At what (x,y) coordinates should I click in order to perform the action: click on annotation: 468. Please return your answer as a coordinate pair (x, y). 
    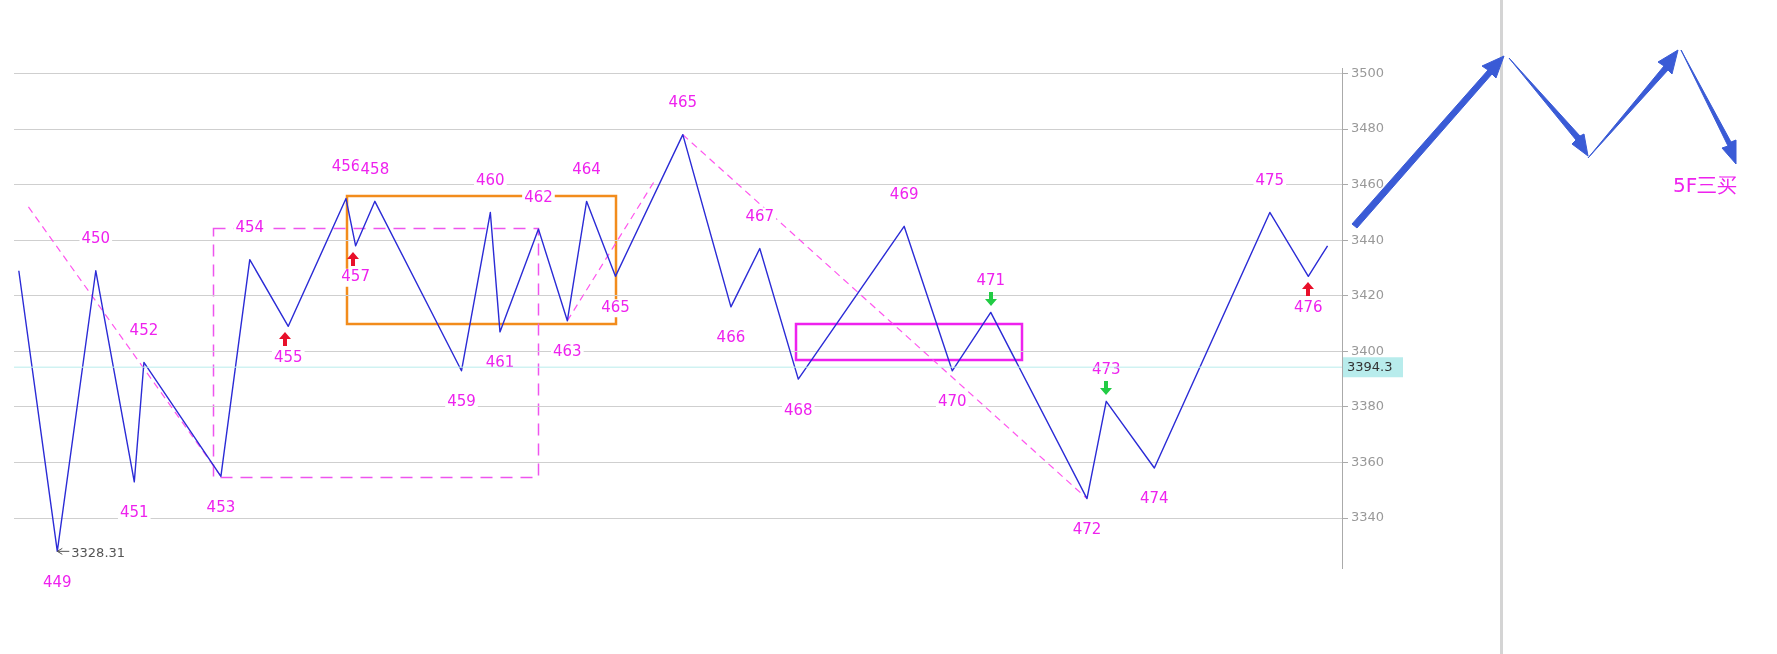
    Looking at the image, I should click on (798, 409).